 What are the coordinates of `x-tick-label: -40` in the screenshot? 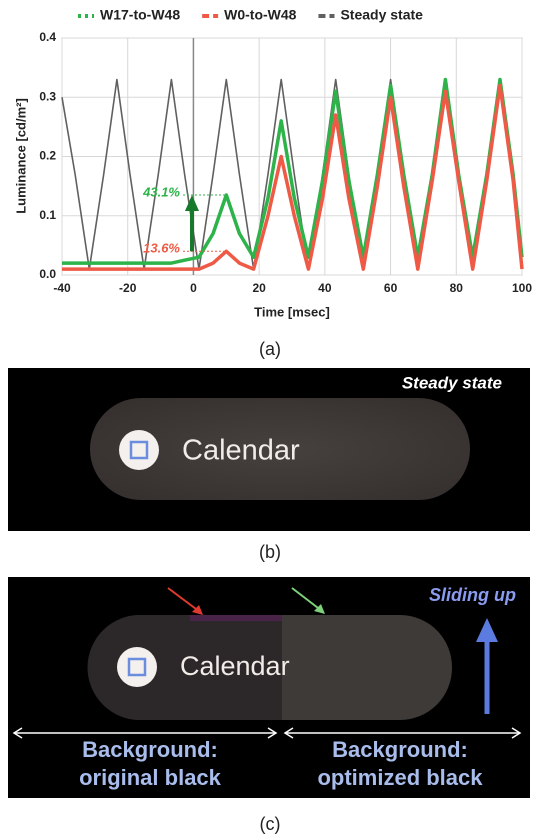 It's located at (62, 288).